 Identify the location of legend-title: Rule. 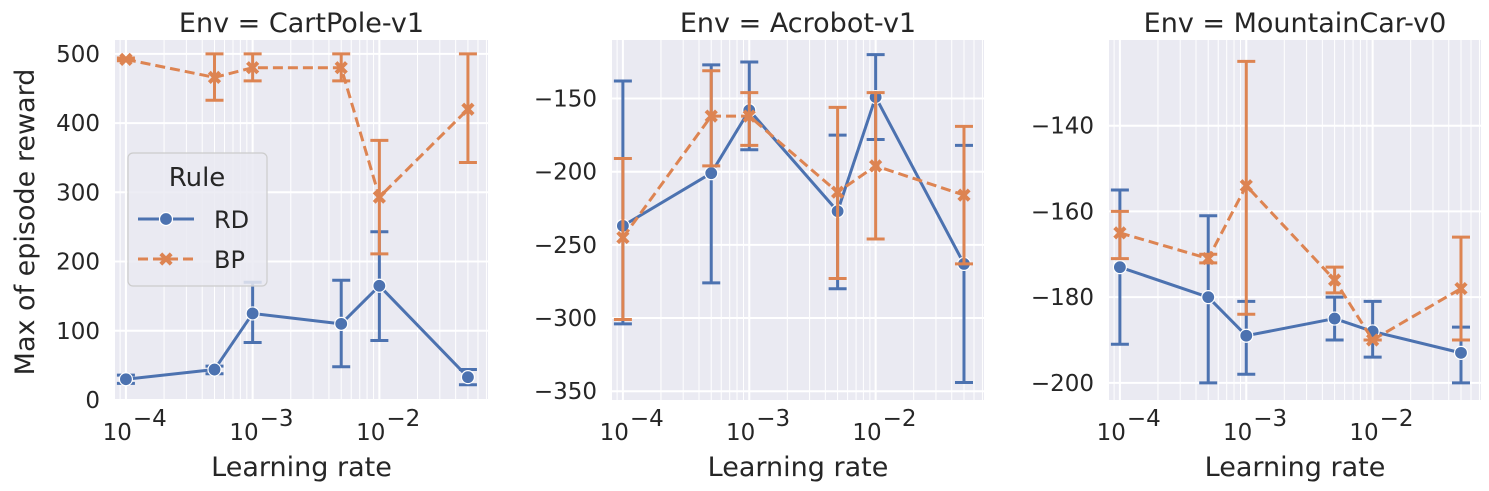
(197, 178).